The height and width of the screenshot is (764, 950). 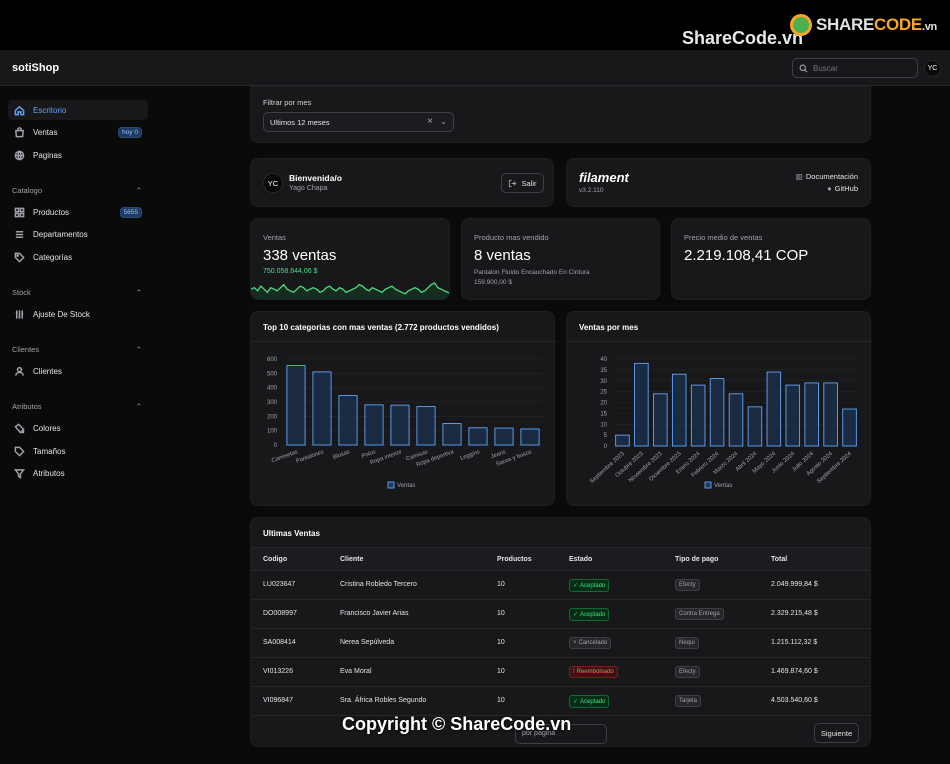 What do you see at coordinates (443, 121) in the screenshot?
I see `chevron-down-icon: ⌄` at bounding box center [443, 121].